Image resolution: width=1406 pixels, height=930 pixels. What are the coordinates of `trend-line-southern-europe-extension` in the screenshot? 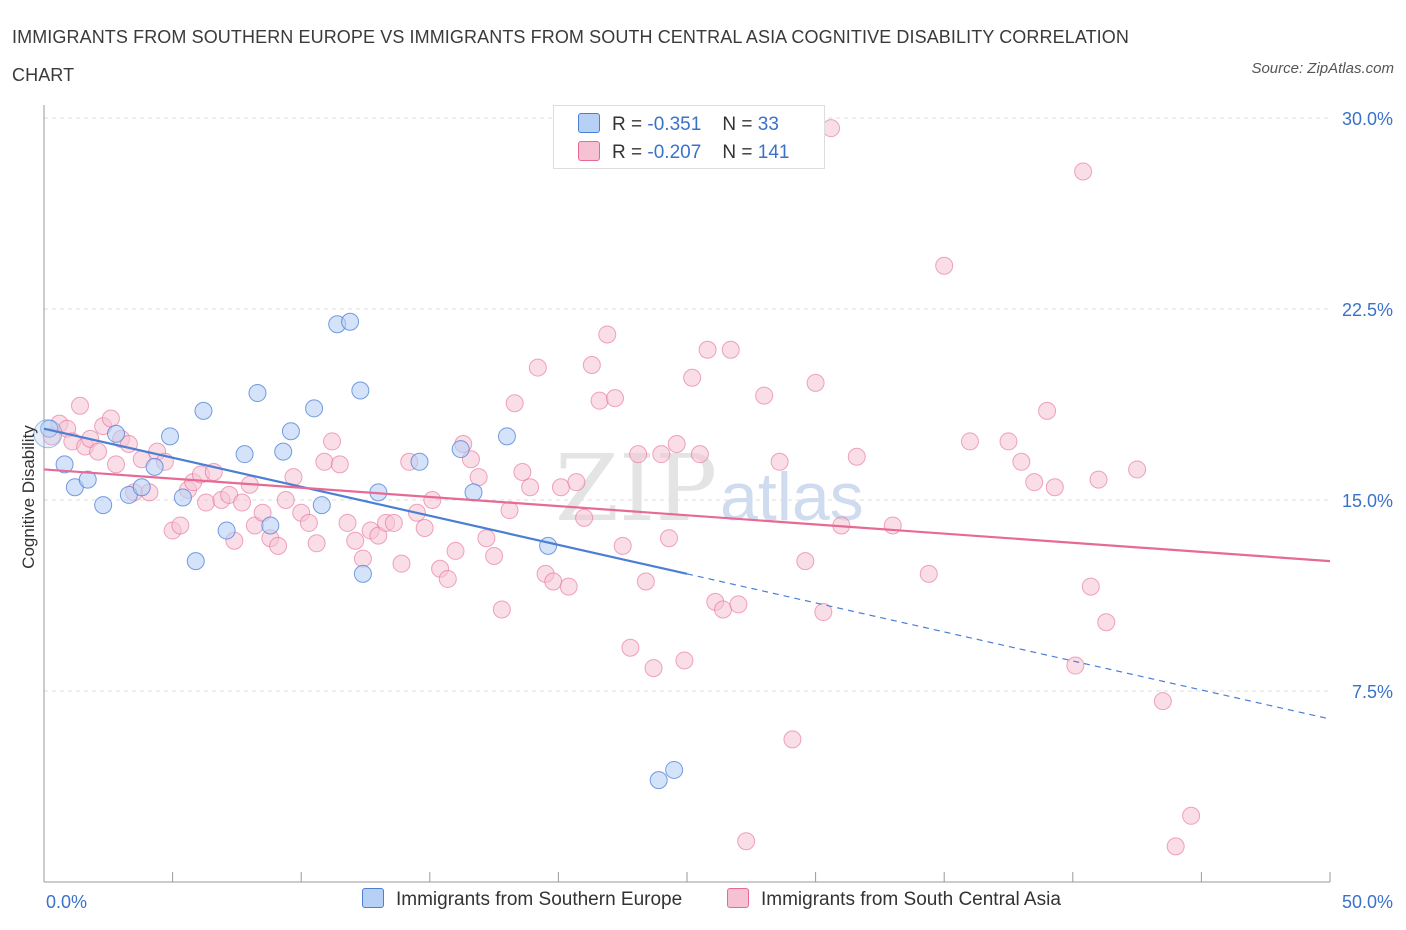 It's located at (1008, 646).